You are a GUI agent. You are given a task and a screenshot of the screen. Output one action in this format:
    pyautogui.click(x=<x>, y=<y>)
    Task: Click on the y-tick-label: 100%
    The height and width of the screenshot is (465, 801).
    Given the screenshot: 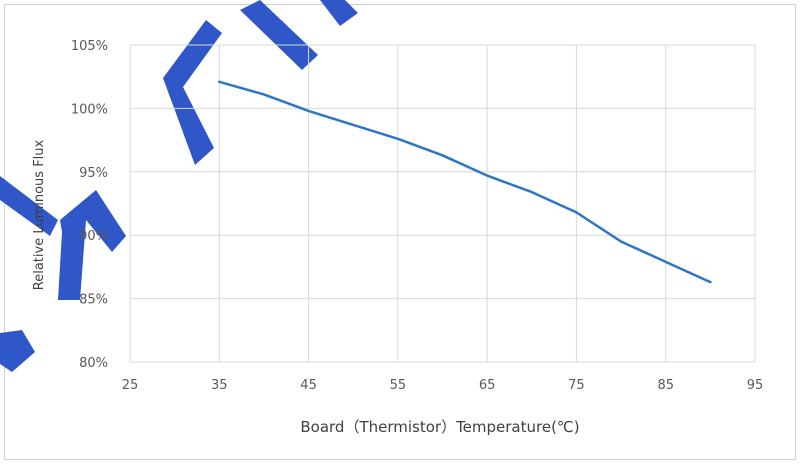 What is the action you would take?
    pyautogui.click(x=89, y=109)
    